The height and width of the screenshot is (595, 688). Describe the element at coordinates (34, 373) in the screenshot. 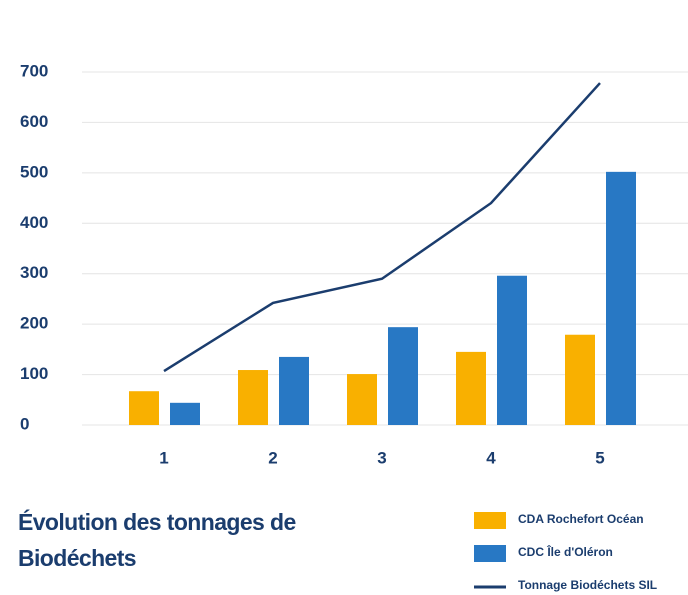

I see `y-tick-label: 100` at that location.